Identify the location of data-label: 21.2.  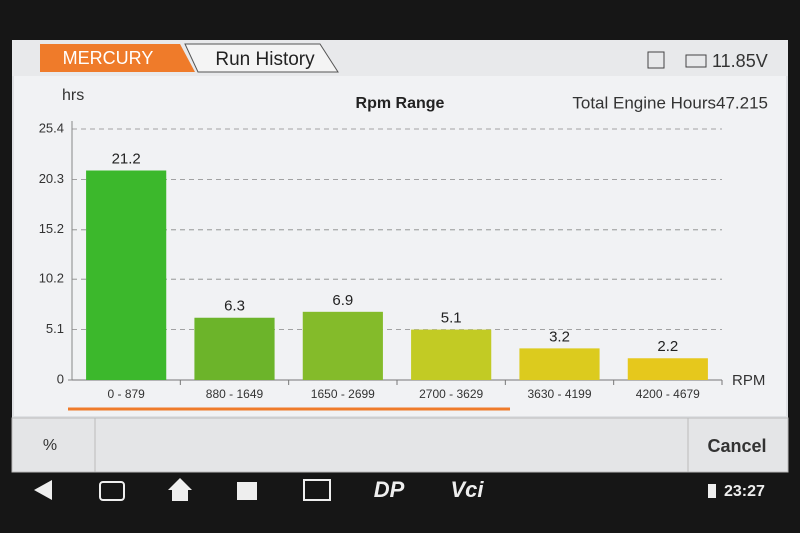
(126, 158).